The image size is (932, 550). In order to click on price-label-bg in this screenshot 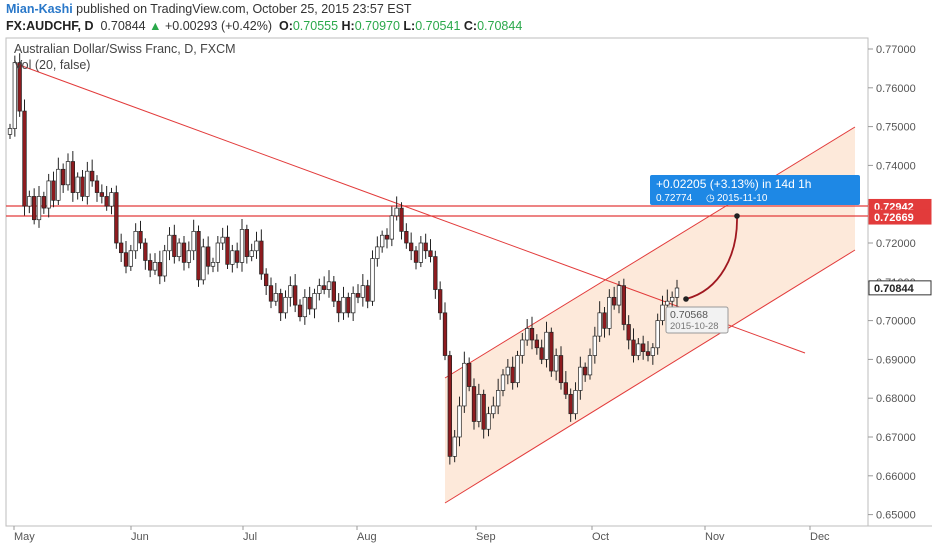, I will do `click(900, 288)`.